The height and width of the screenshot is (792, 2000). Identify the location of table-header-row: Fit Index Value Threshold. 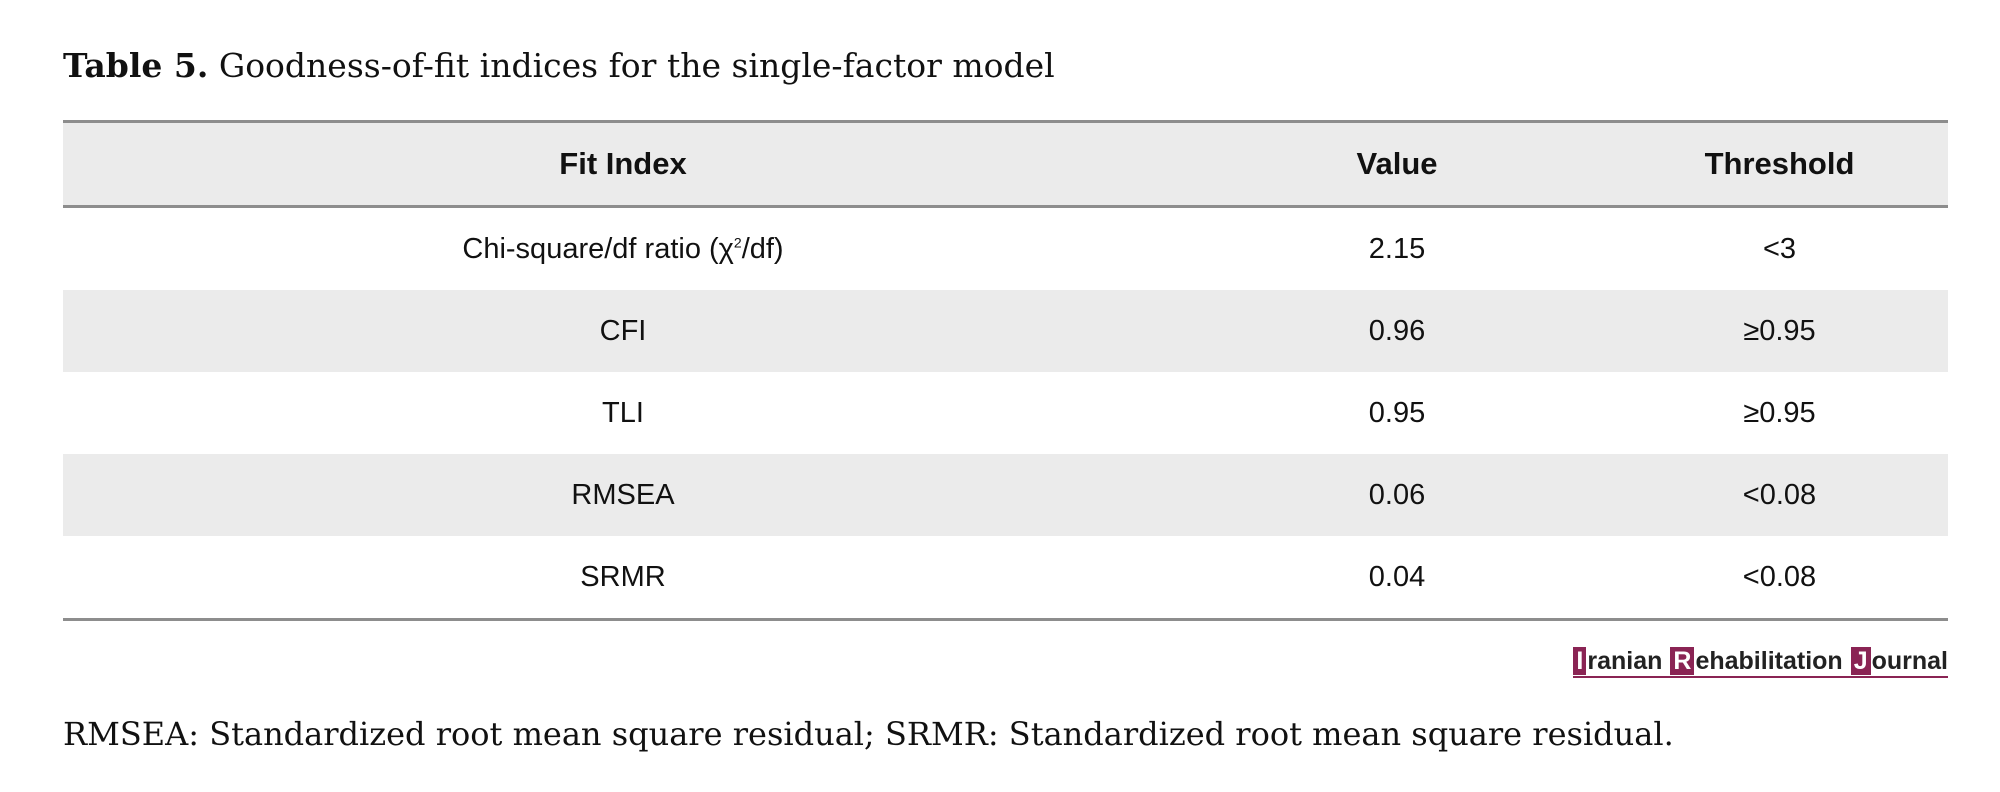
(1005, 165).